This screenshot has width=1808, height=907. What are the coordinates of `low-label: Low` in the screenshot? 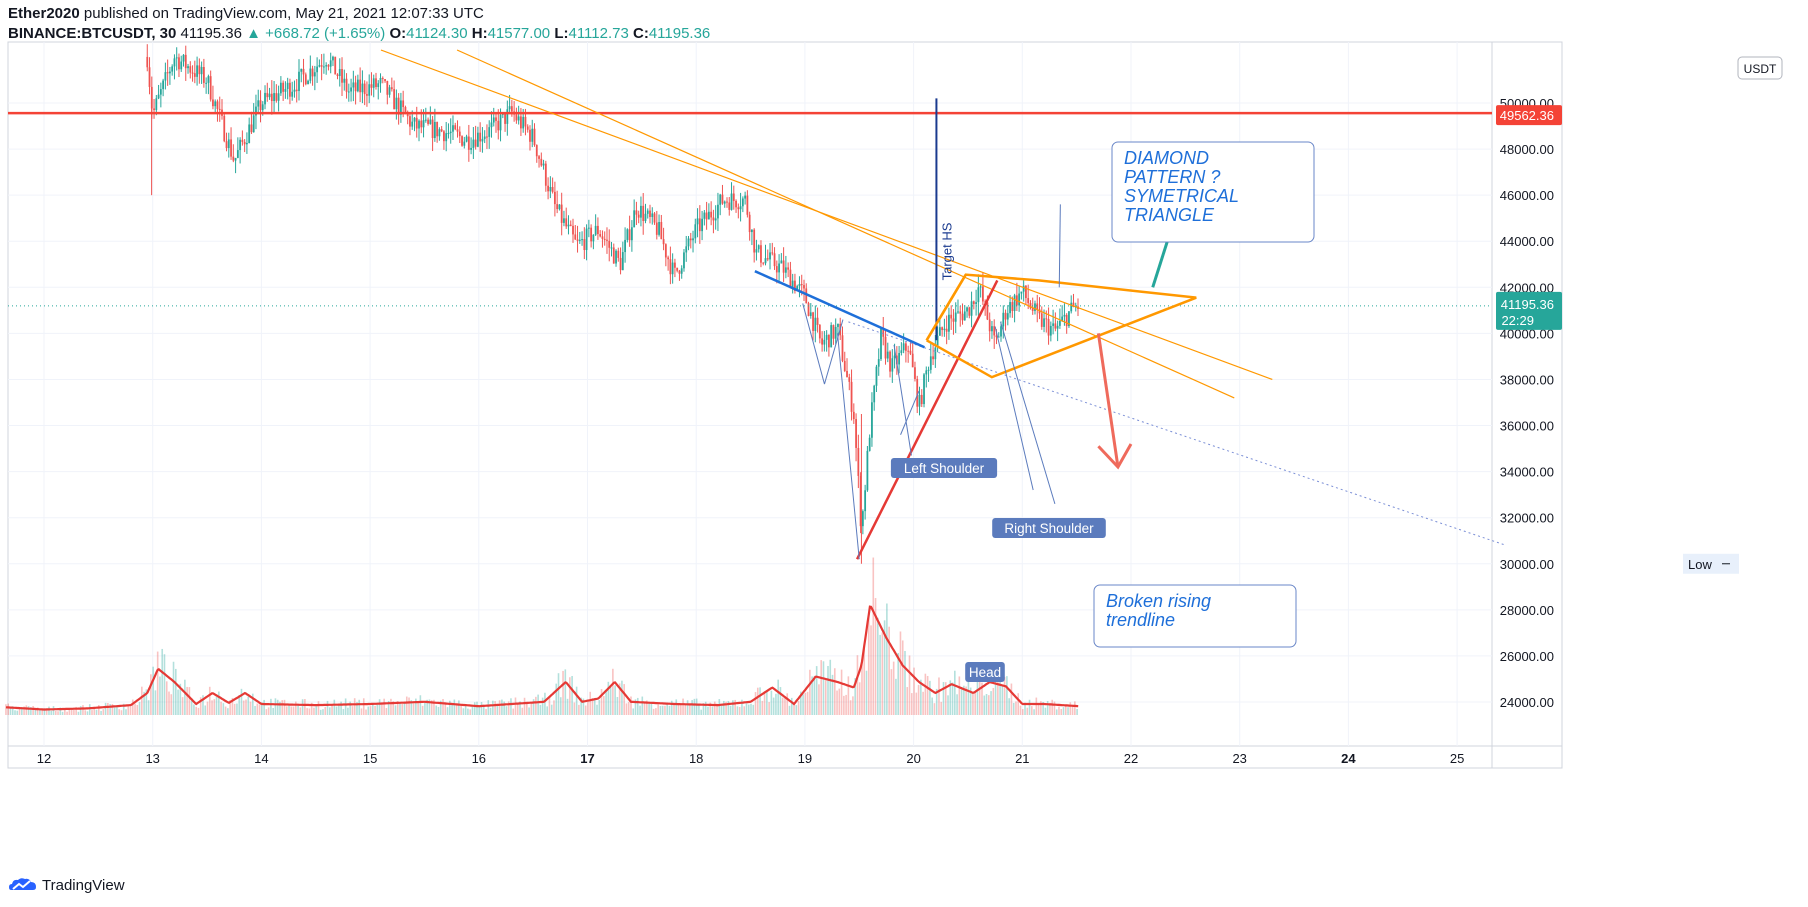 It's located at (1700, 564).